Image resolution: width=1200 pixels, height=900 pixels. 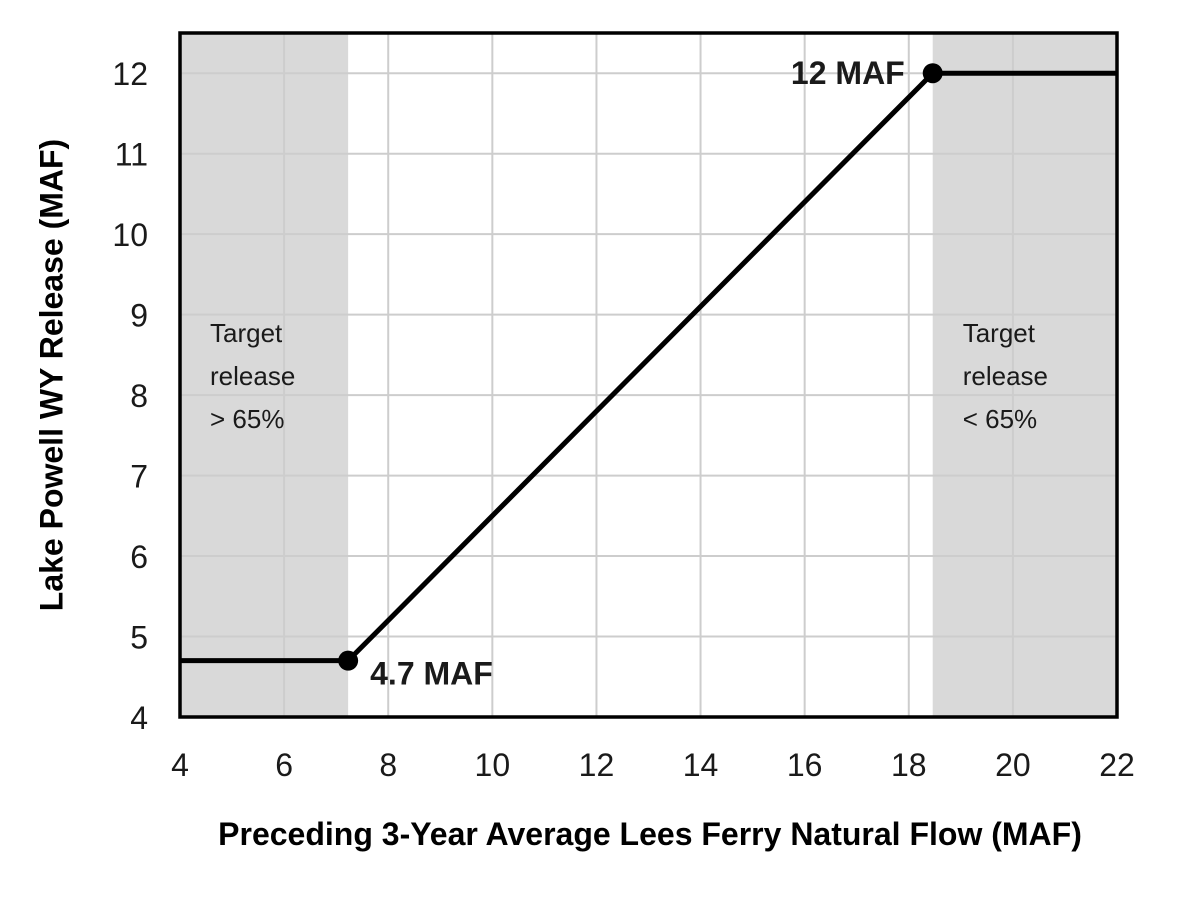 What do you see at coordinates (139, 477) in the screenshot?
I see `y-tick-label: 7` at bounding box center [139, 477].